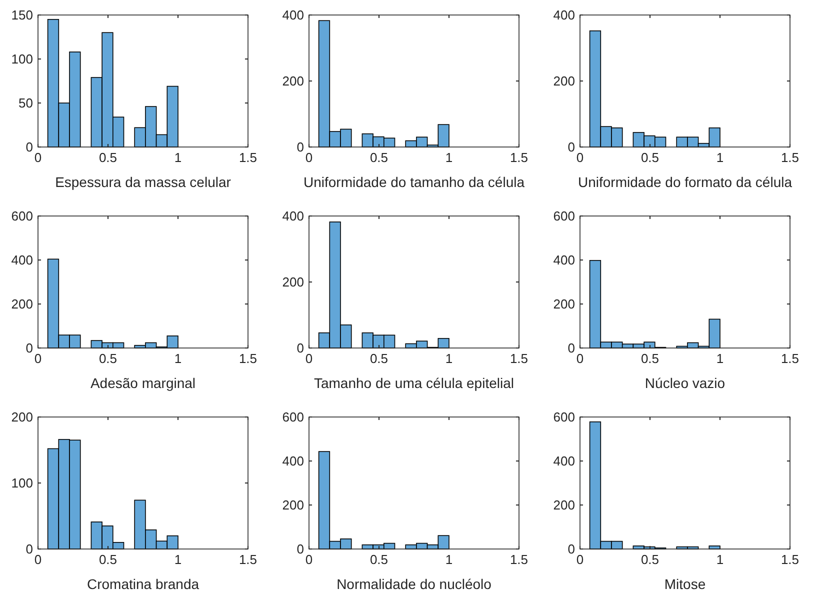  I want to click on y-tick-label: 50, so click(25, 103).